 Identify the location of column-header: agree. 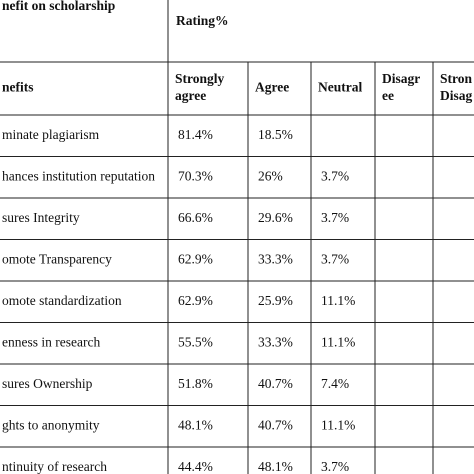
(190, 95).